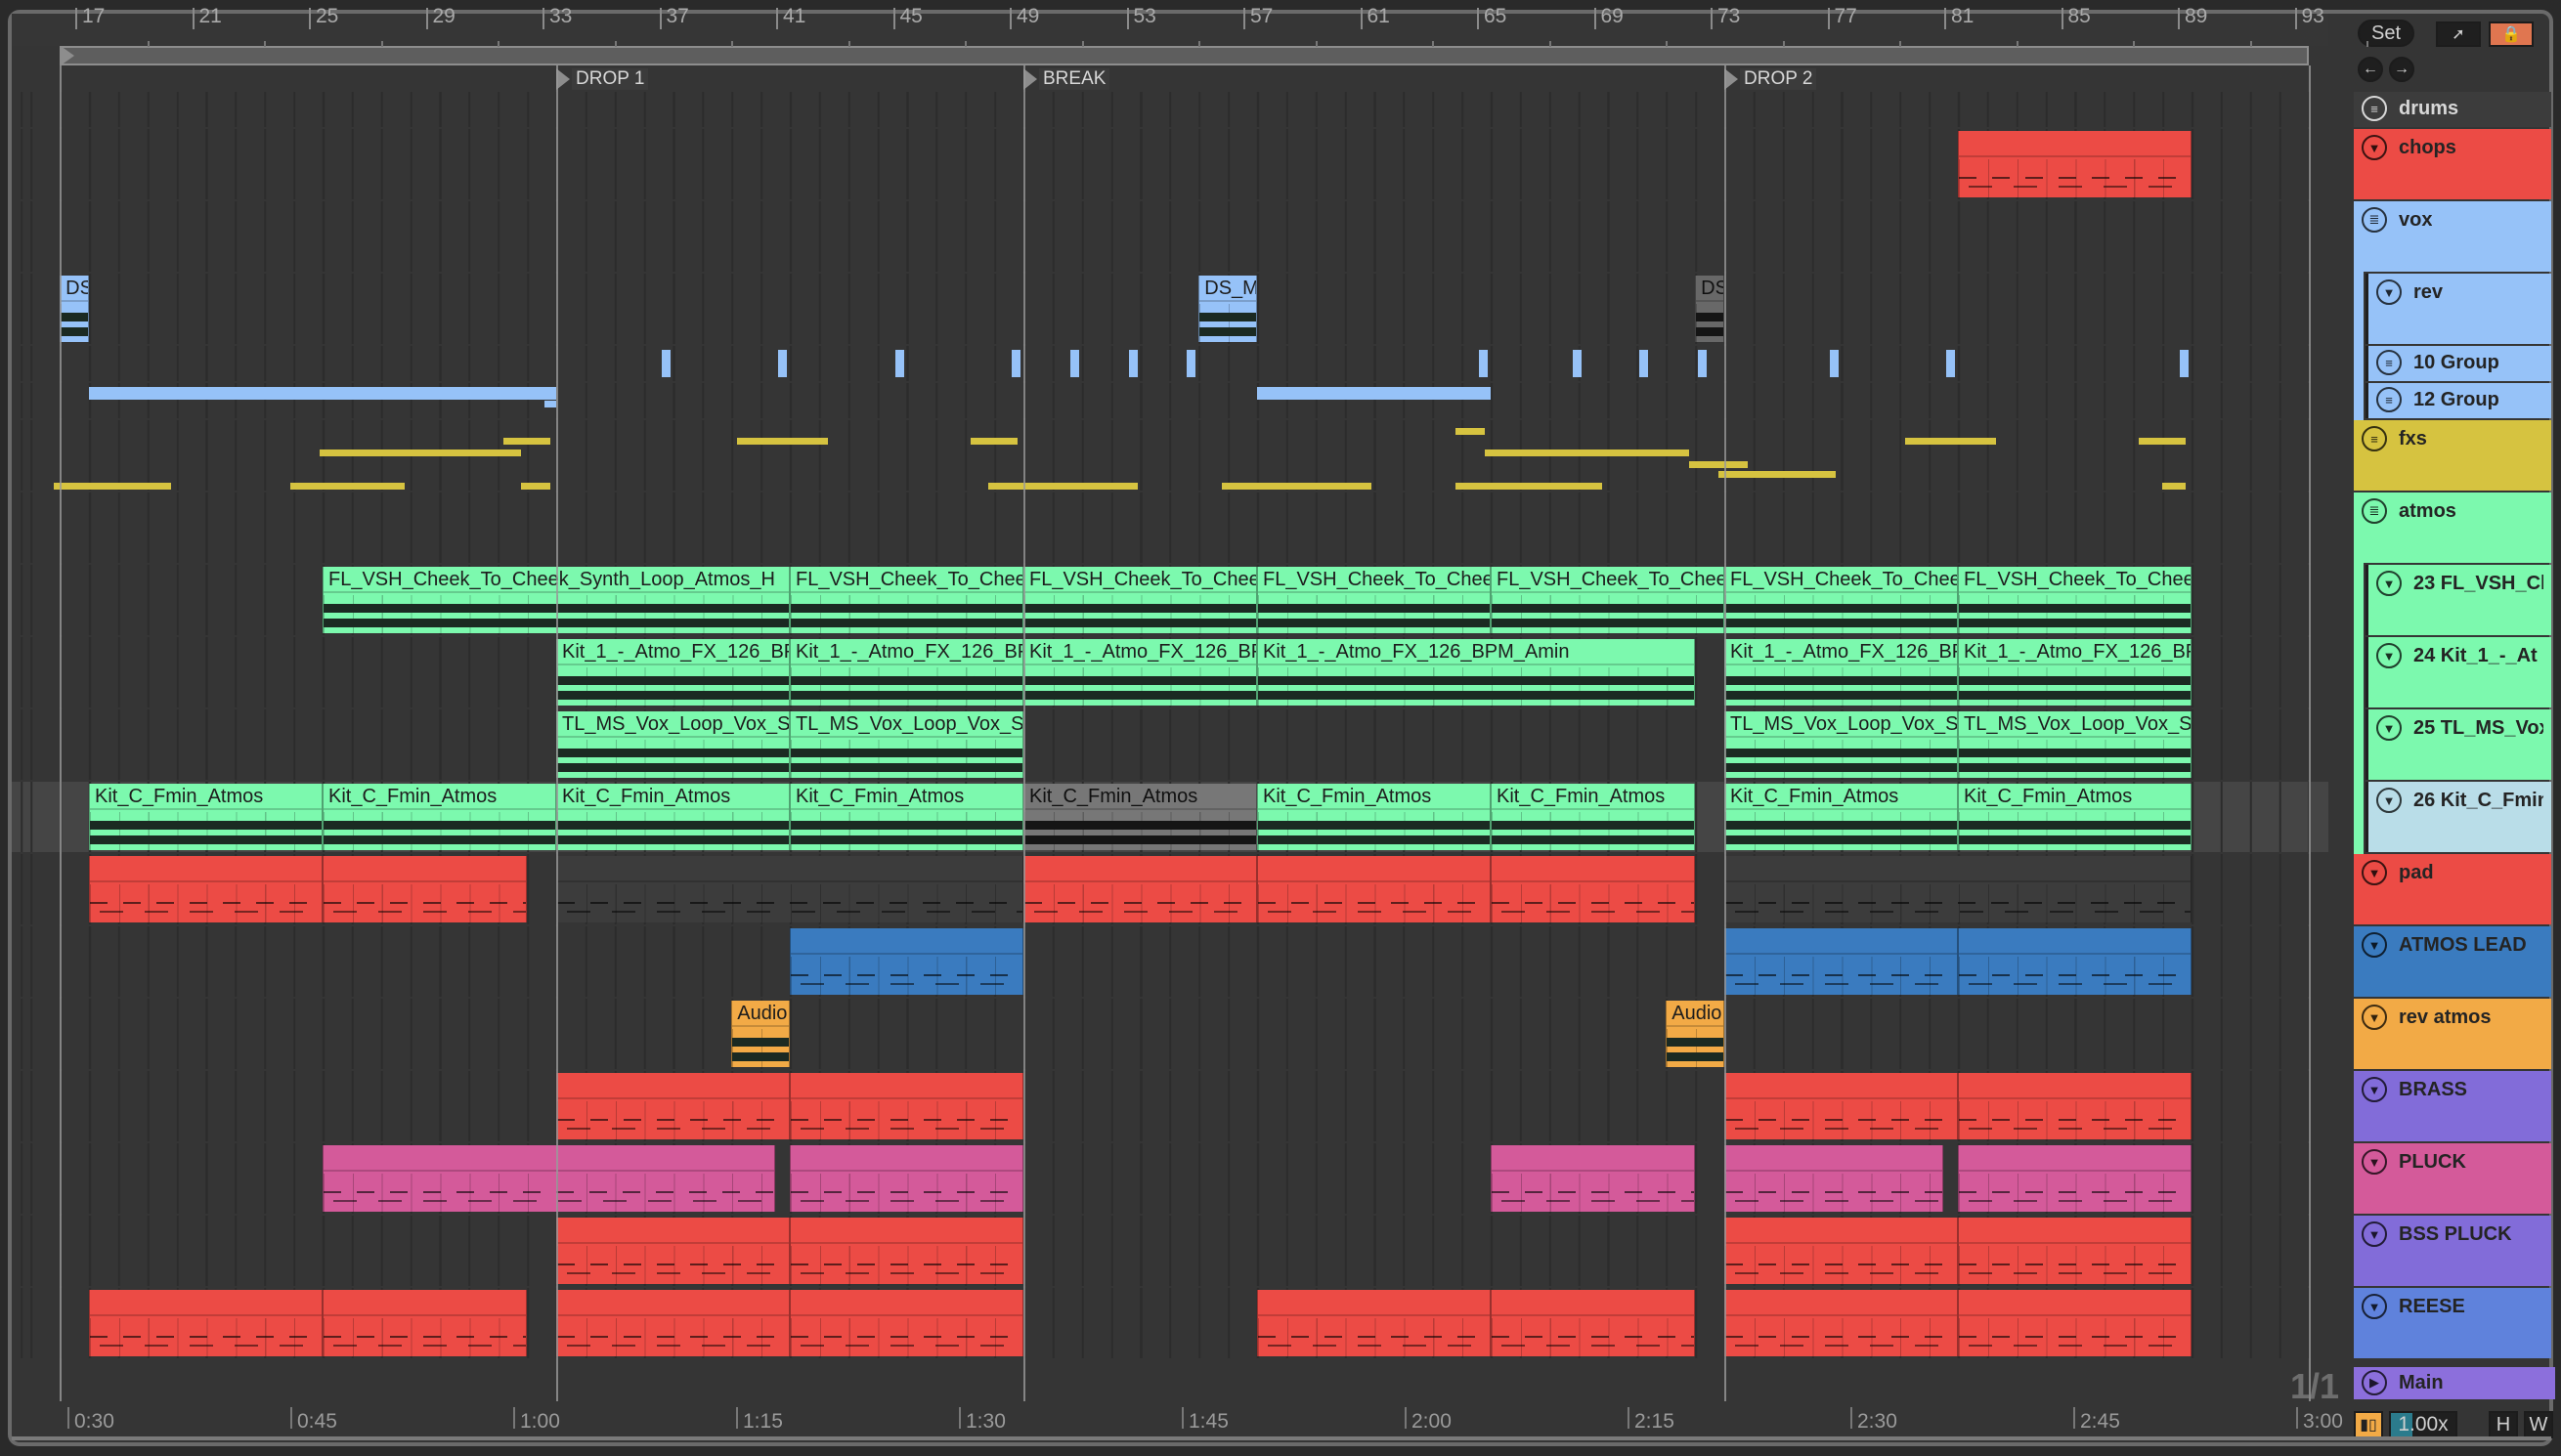  I want to click on clip: DS_M, so click(1227, 309).